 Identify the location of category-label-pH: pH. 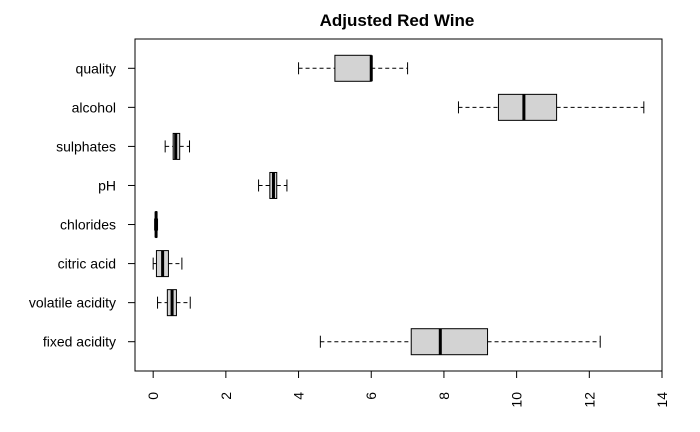
(107, 185).